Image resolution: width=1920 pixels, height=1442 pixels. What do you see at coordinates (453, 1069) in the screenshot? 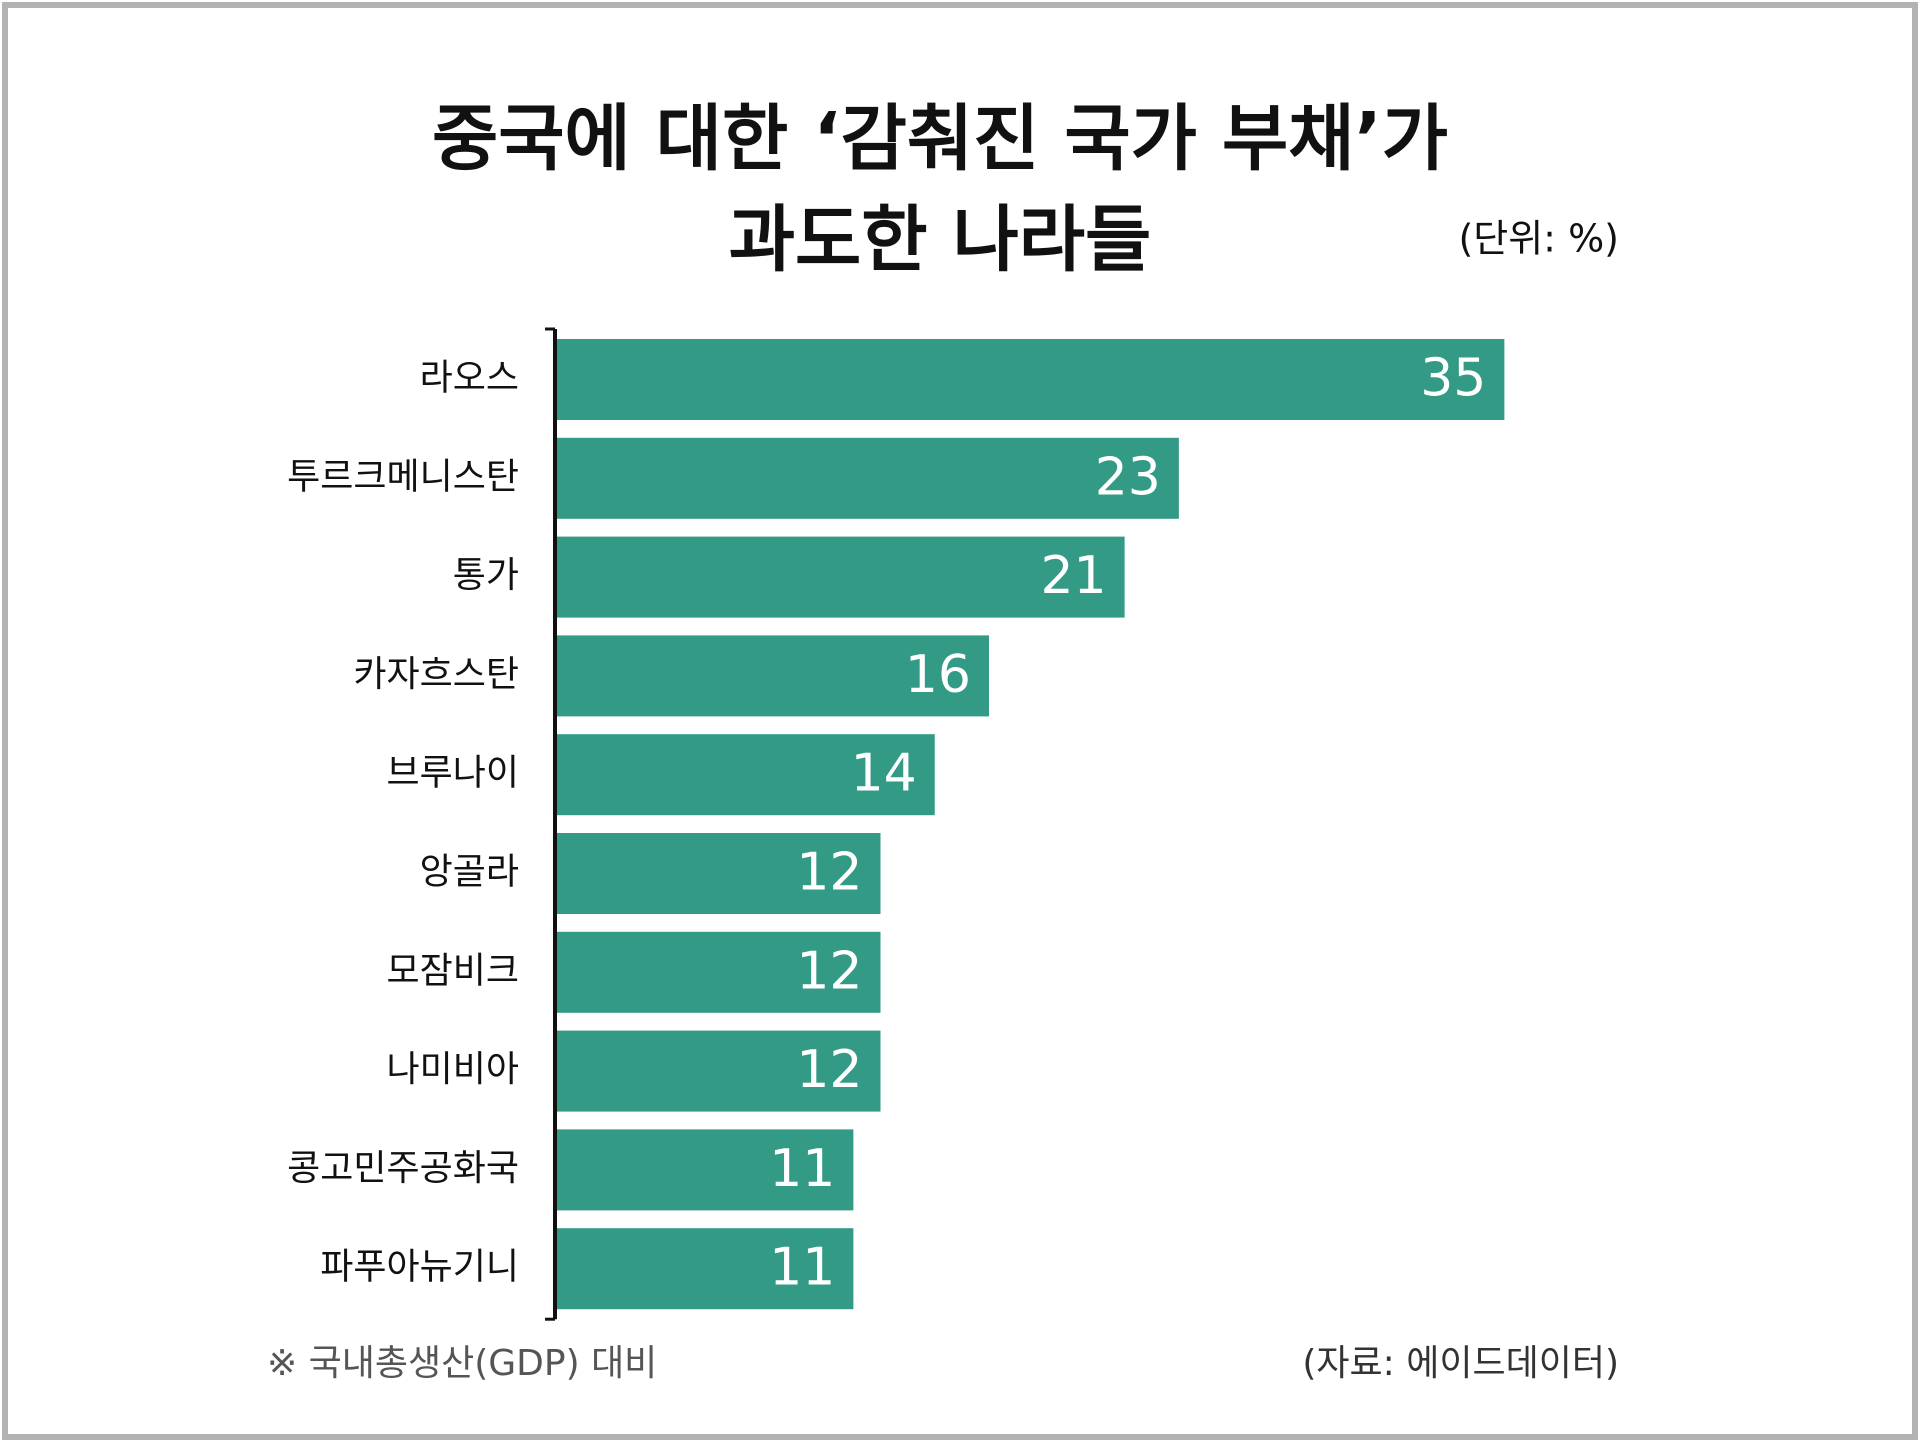
I see `y-tick-label: 나미비아` at bounding box center [453, 1069].